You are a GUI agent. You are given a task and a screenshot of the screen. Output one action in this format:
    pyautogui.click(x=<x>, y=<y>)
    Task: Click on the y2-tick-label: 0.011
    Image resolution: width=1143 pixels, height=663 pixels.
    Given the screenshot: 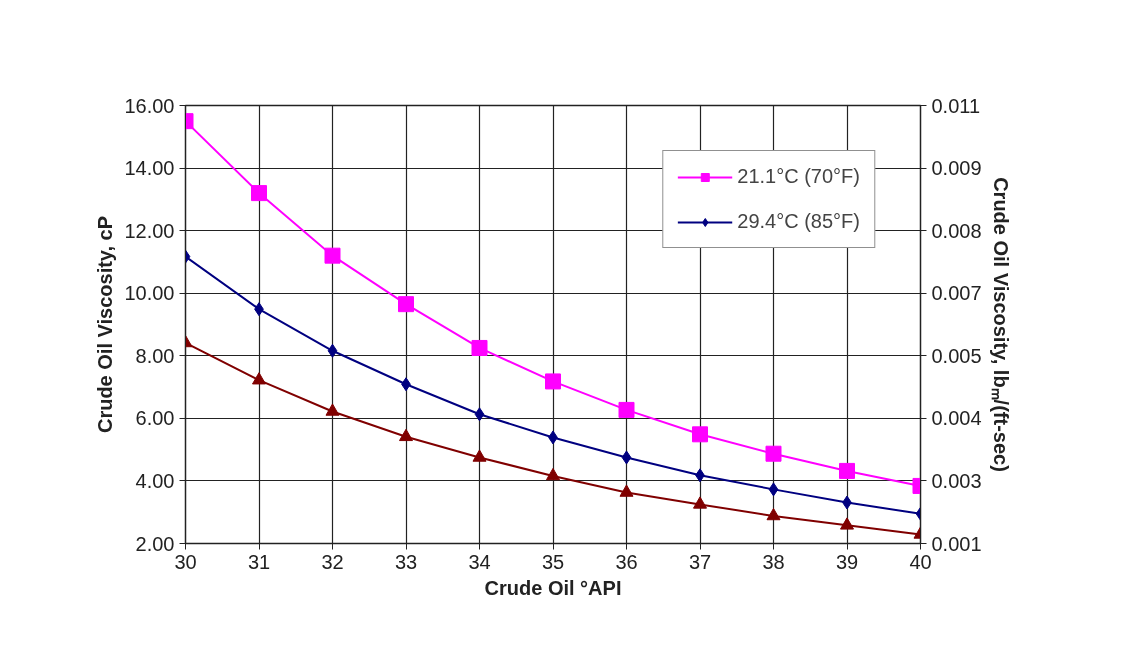 What is the action you would take?
    pyautogui.click(x=956, y=105)
    